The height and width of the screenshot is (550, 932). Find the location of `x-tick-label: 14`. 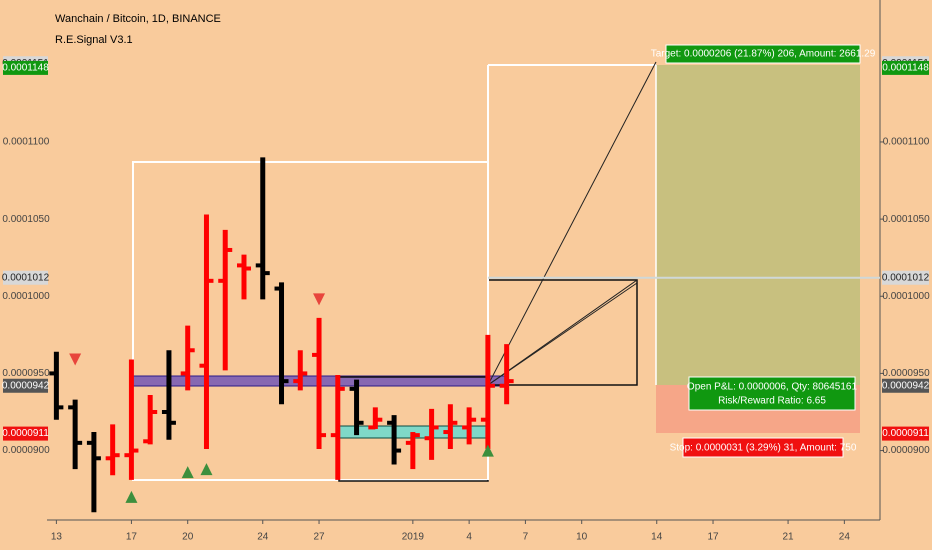

x-tick-label: 14 is located at coordinates (657, 537).